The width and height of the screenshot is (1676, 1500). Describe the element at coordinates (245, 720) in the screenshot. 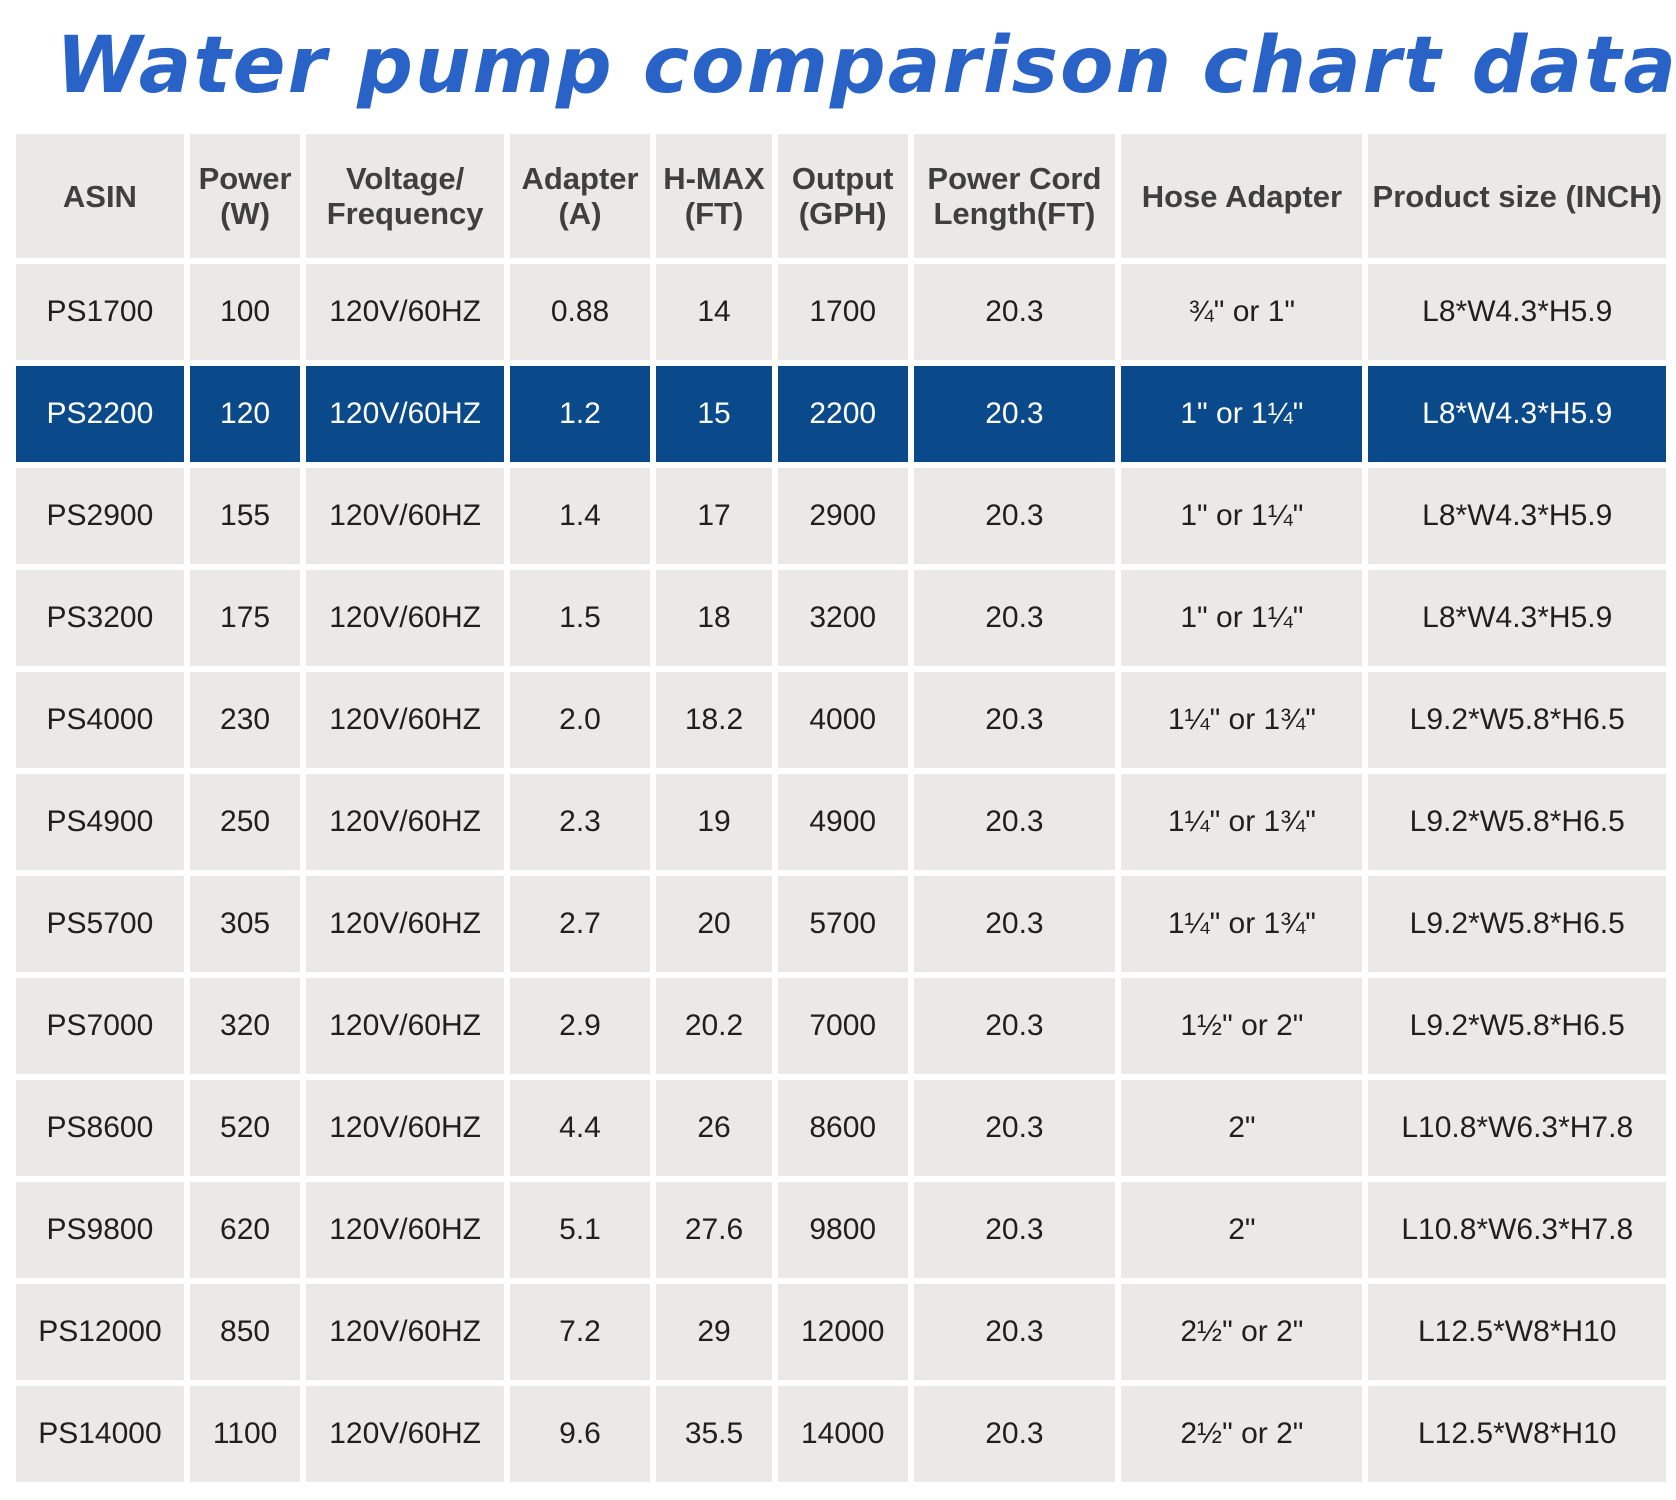

I see `cell-power: 230` at that location.